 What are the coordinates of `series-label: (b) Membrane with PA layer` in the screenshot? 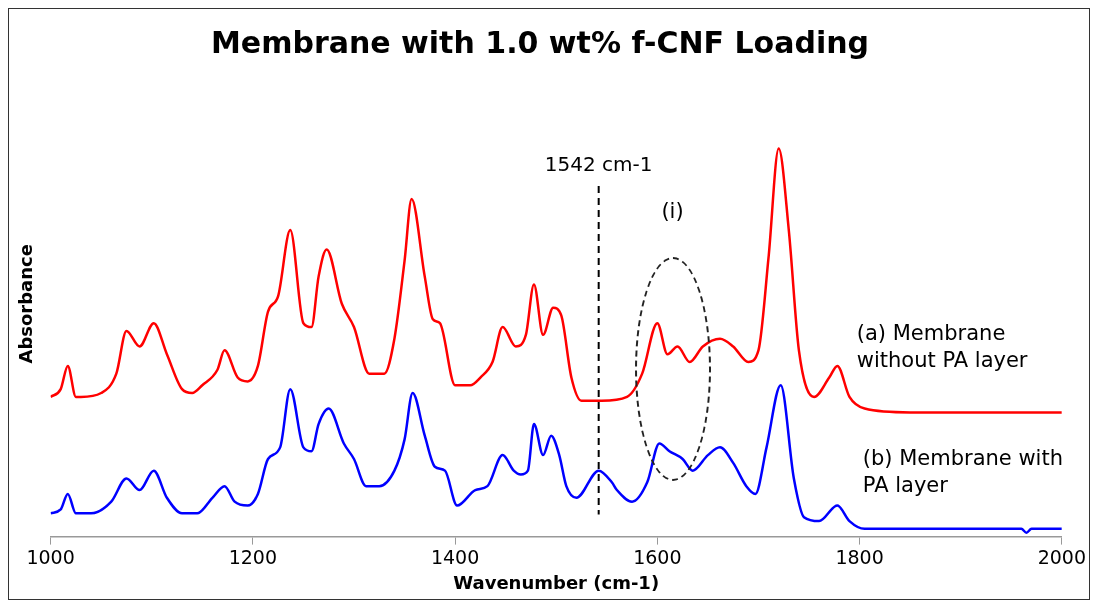 It's located at (963, 471).